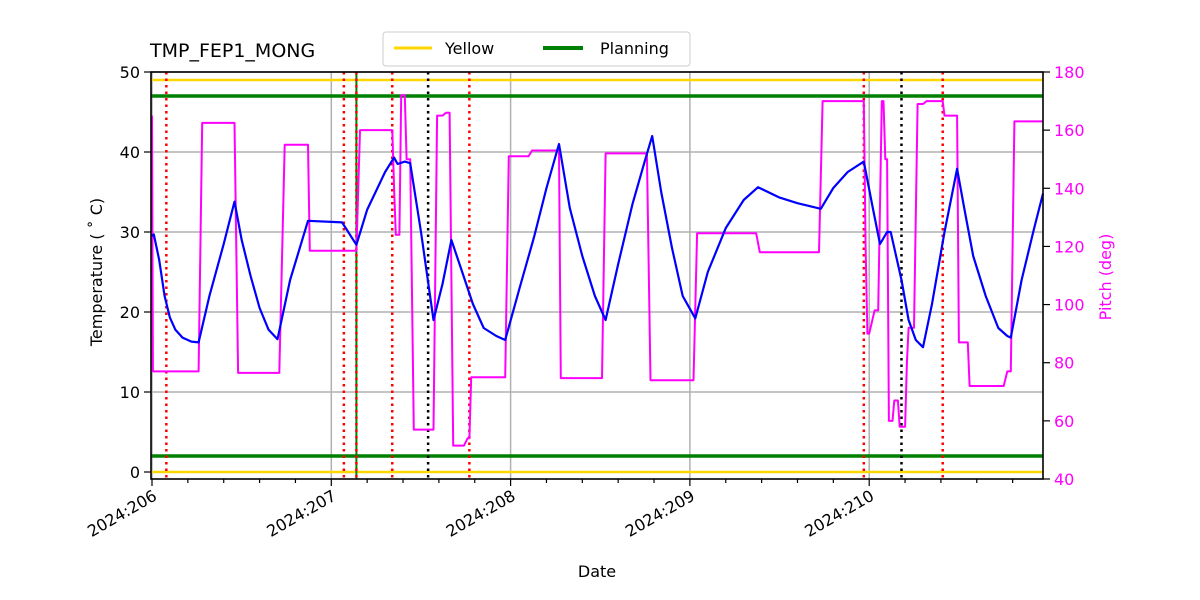  What do you see at coordinates (481, 513) in the screenshot?
I see `x-tick-label: 2024:208` at bounding box center [481, 513].